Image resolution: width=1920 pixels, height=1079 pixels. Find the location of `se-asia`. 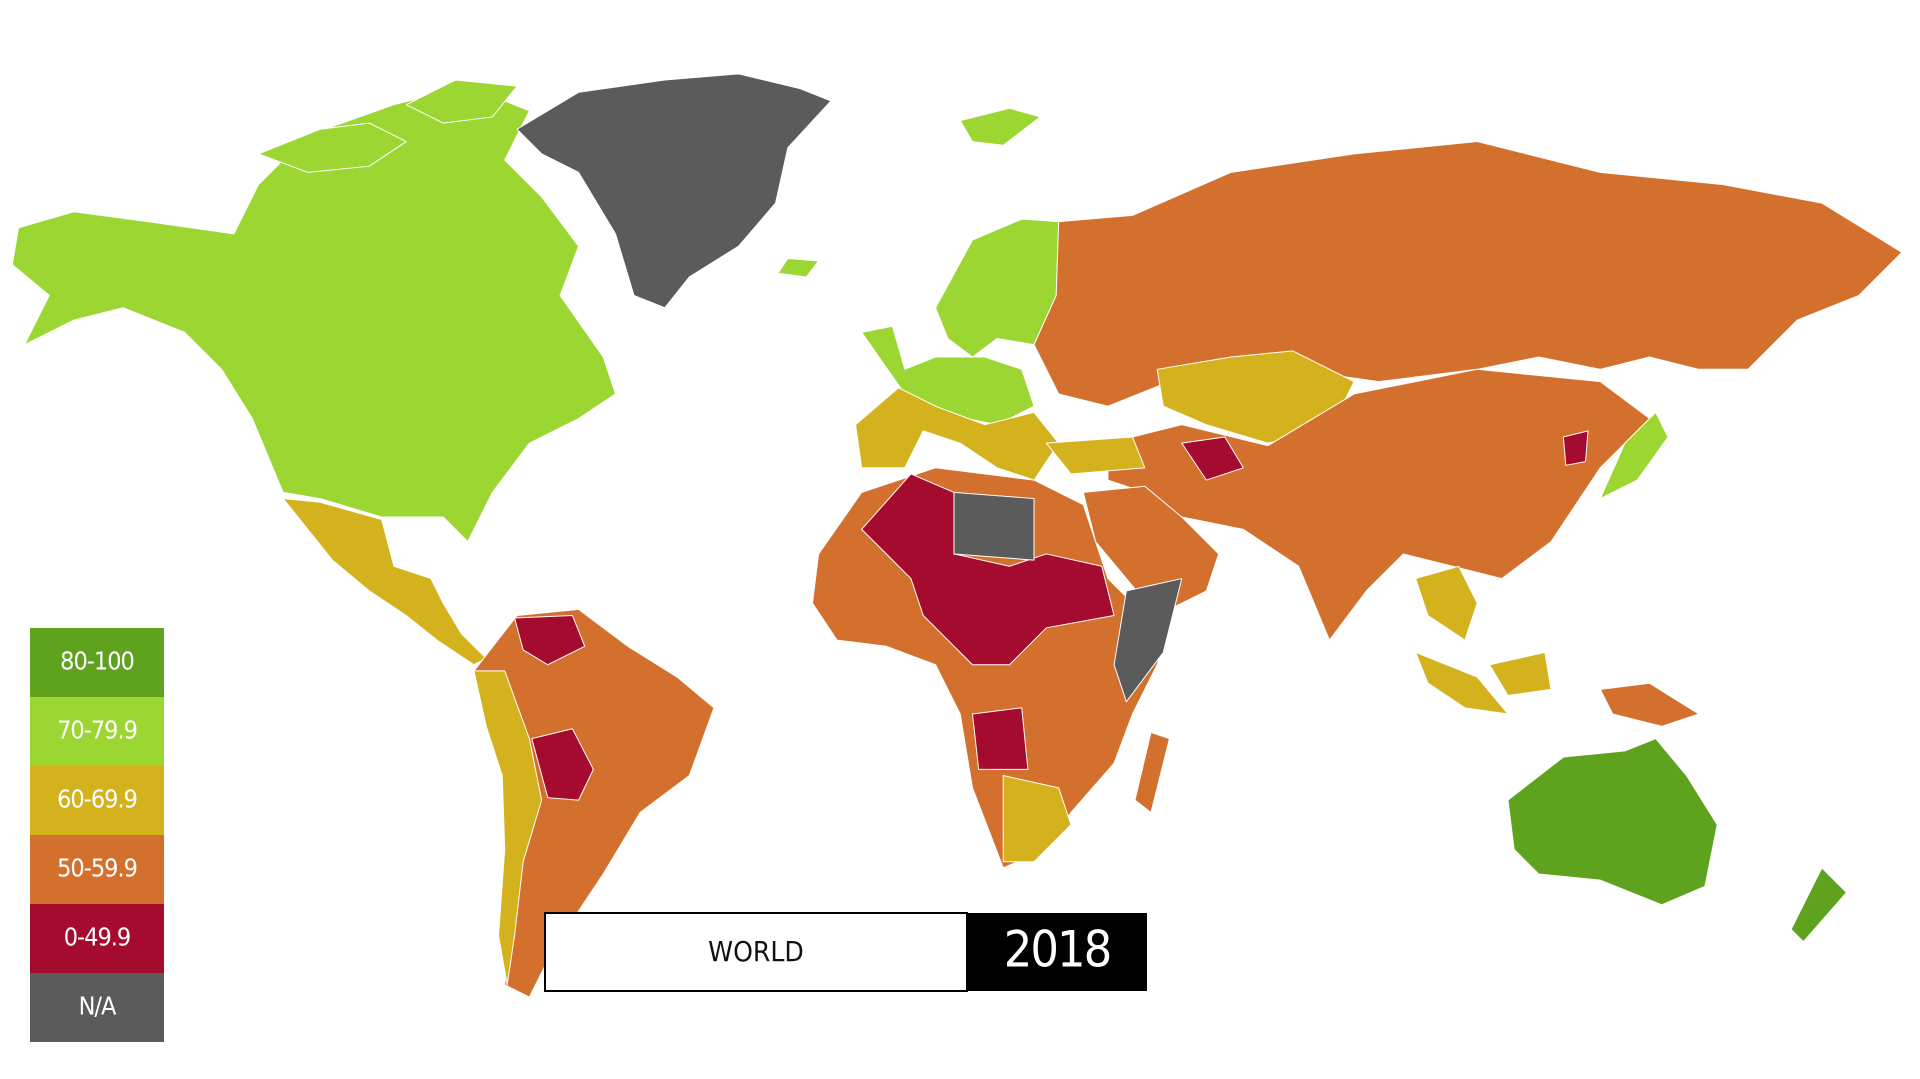

se-asia is located at coordinates (1483, 640).